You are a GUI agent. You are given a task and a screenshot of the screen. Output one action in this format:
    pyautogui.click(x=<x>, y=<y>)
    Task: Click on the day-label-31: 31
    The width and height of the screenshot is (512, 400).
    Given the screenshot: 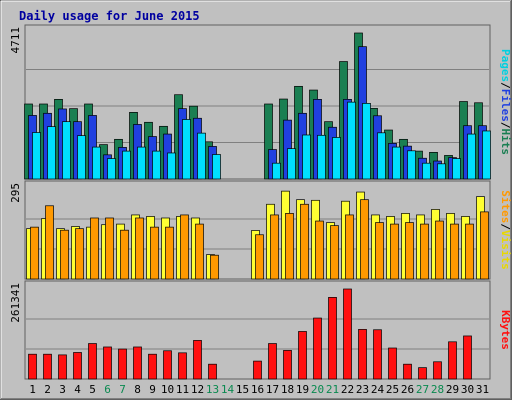 What is the action you would take?
    pyautogui.click(x=482, y=389)
    